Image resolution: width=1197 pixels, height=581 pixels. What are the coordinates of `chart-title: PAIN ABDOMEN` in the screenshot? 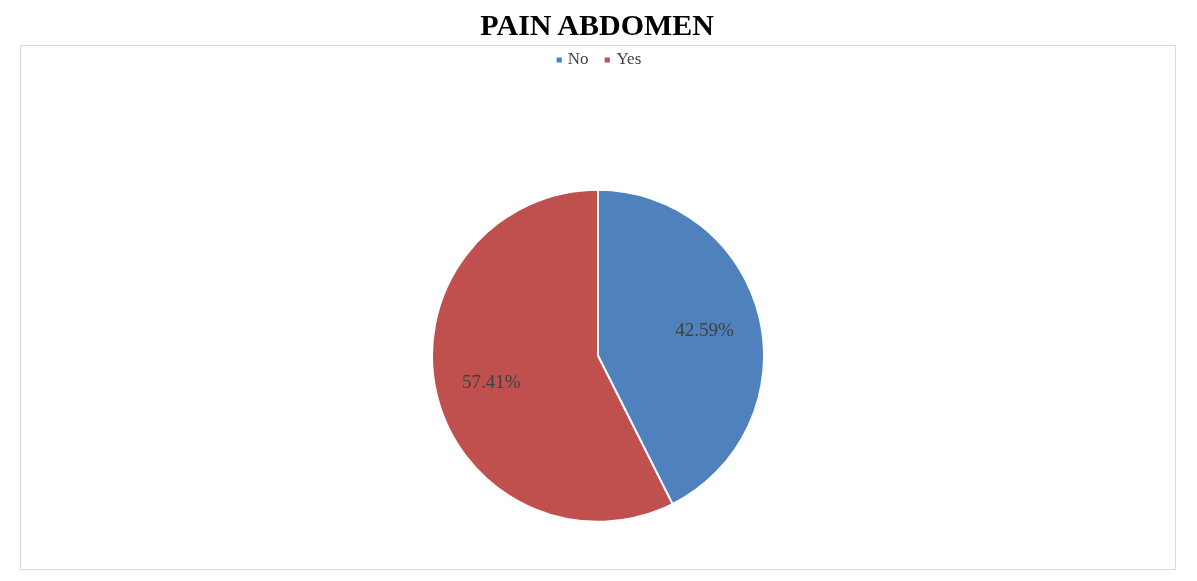 It's located at (597, 24).